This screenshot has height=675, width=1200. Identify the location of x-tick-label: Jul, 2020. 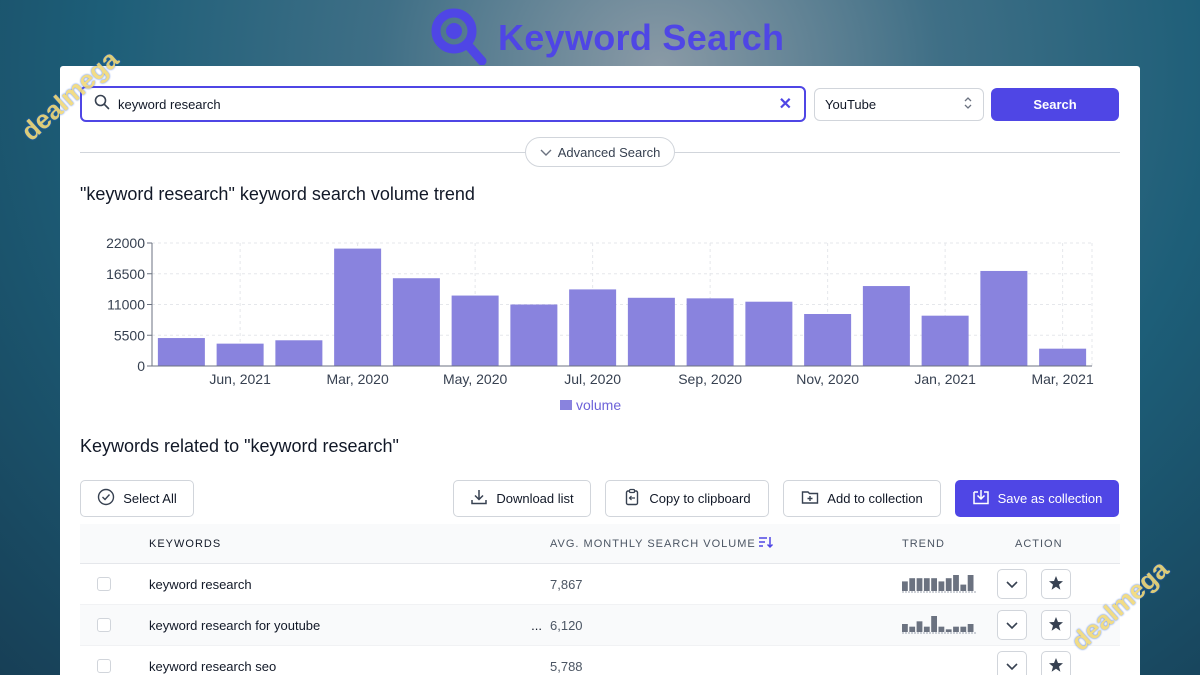
(592, 379).